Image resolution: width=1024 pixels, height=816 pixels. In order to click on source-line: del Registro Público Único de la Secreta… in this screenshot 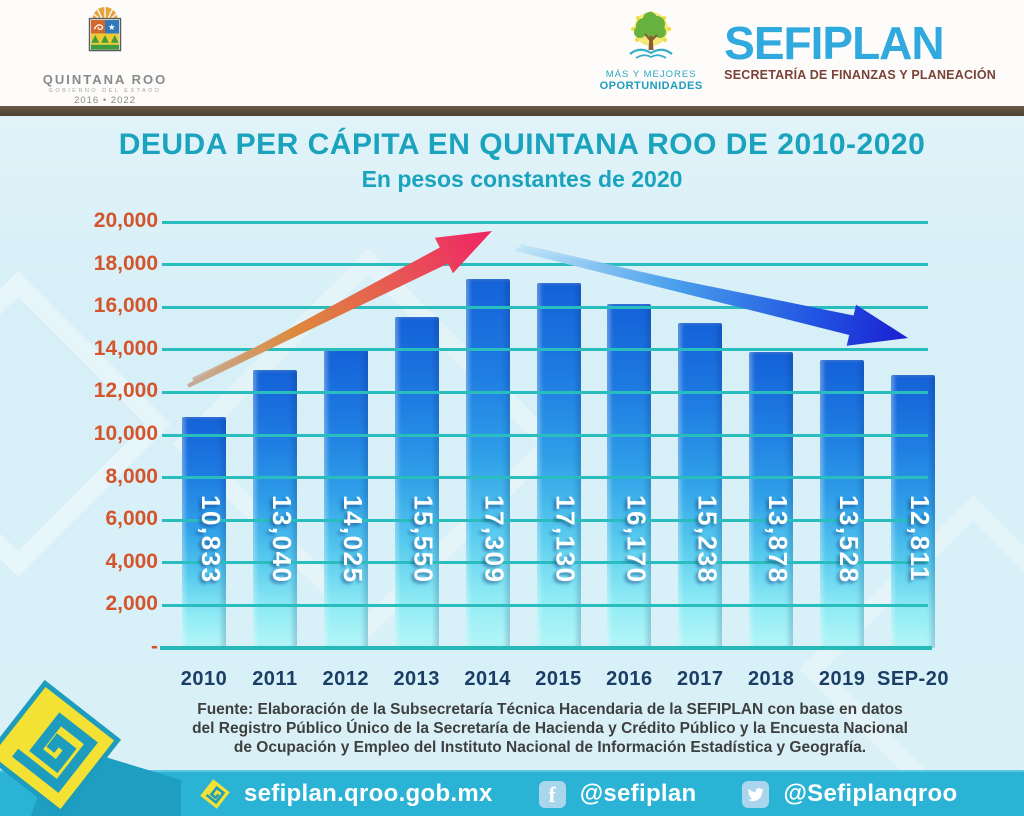, I will do `click(550, 728)`.